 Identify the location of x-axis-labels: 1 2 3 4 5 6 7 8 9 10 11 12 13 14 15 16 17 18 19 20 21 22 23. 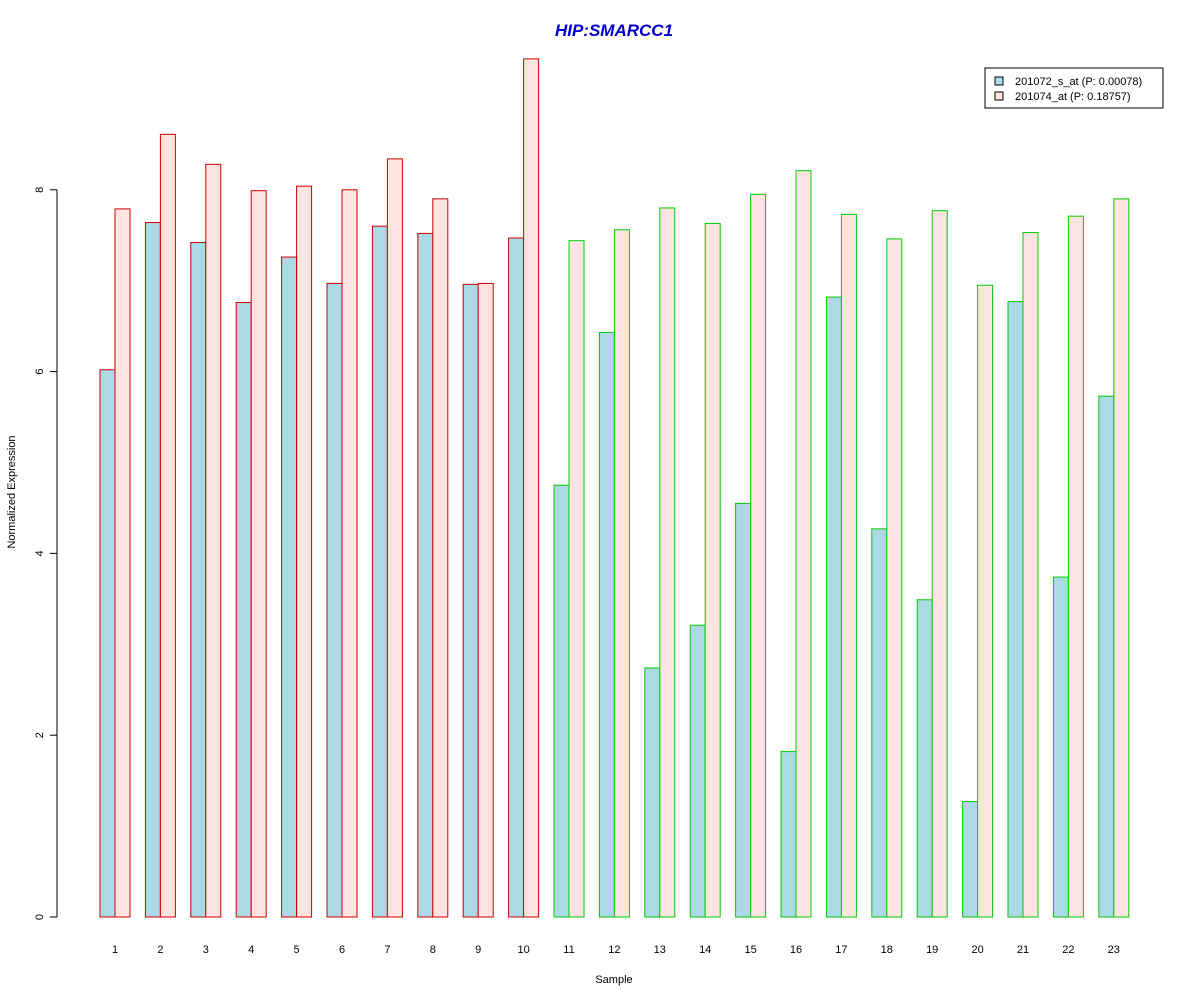
(616, 950).